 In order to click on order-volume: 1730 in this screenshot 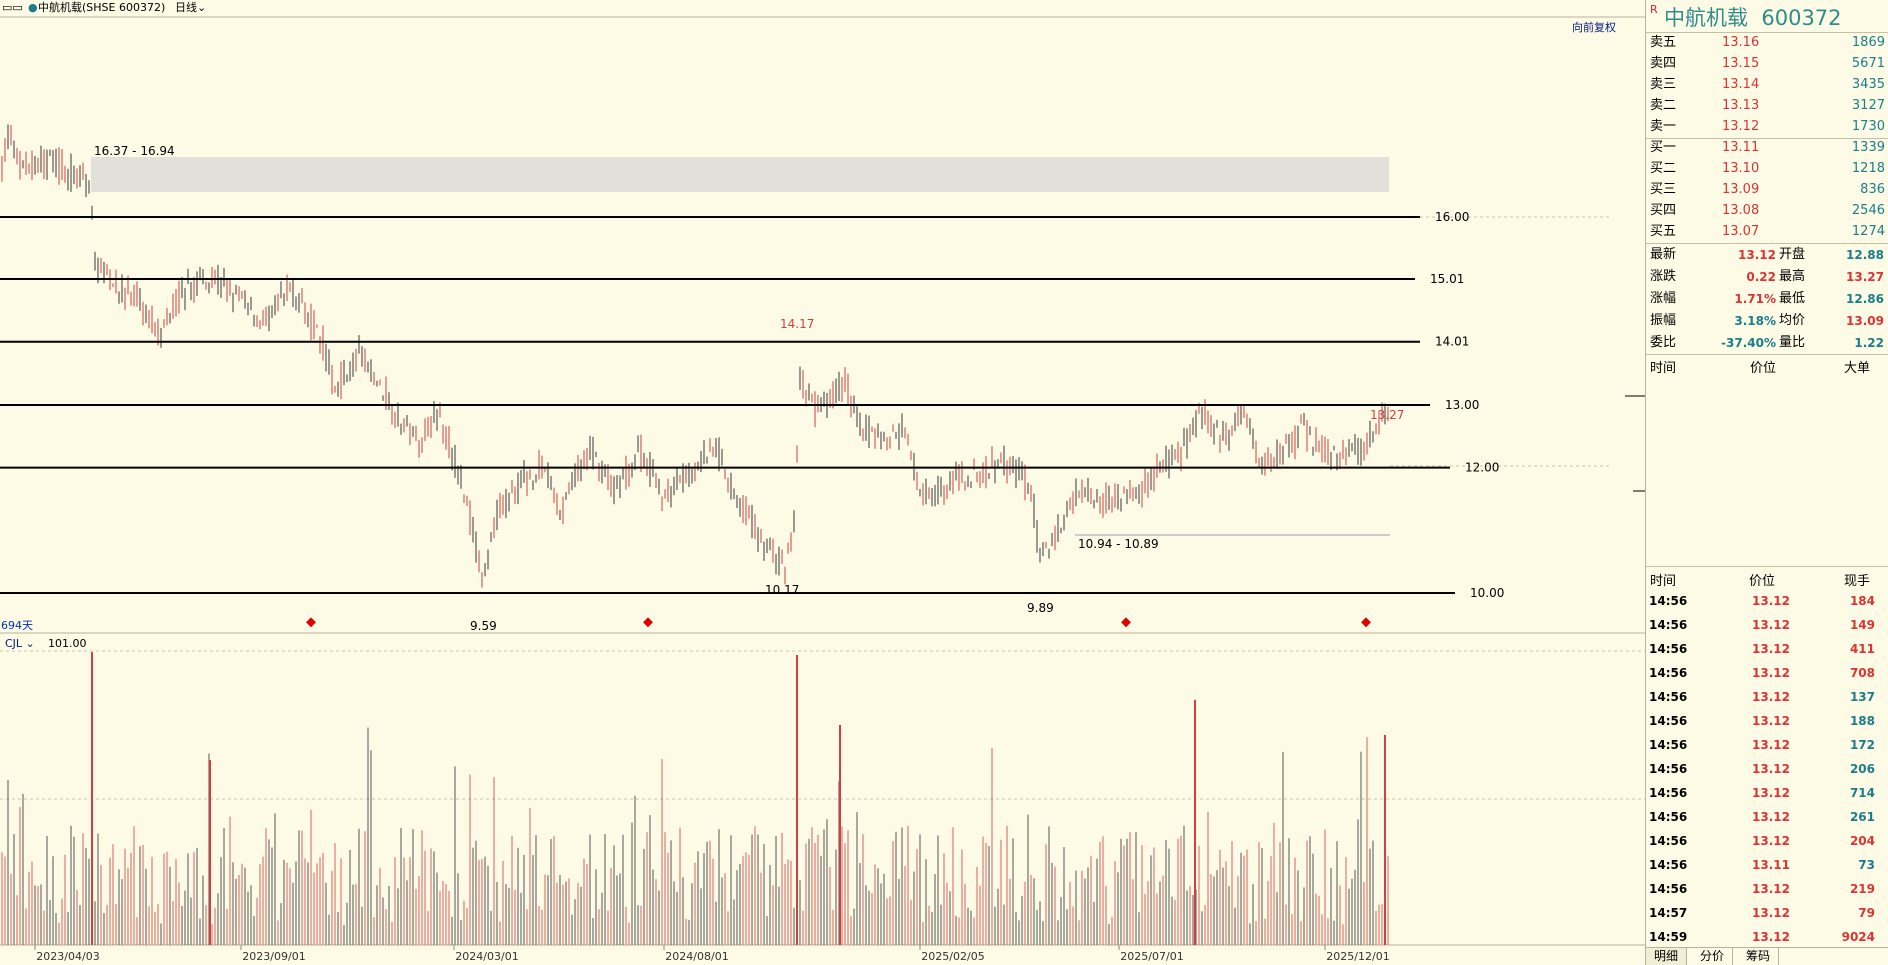, I will do `click(1868, 126)`.